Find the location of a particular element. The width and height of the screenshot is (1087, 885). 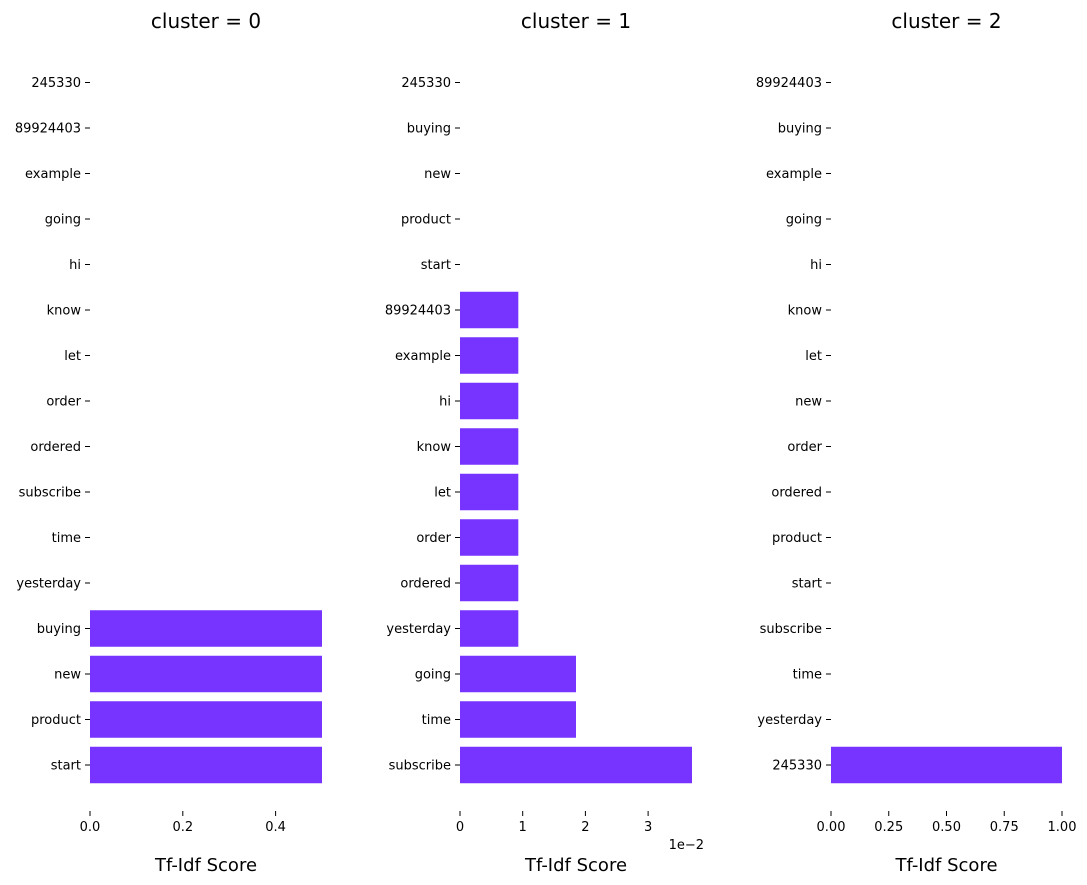

x-tick-label: 0.0 is located at coordinates (90, 827).